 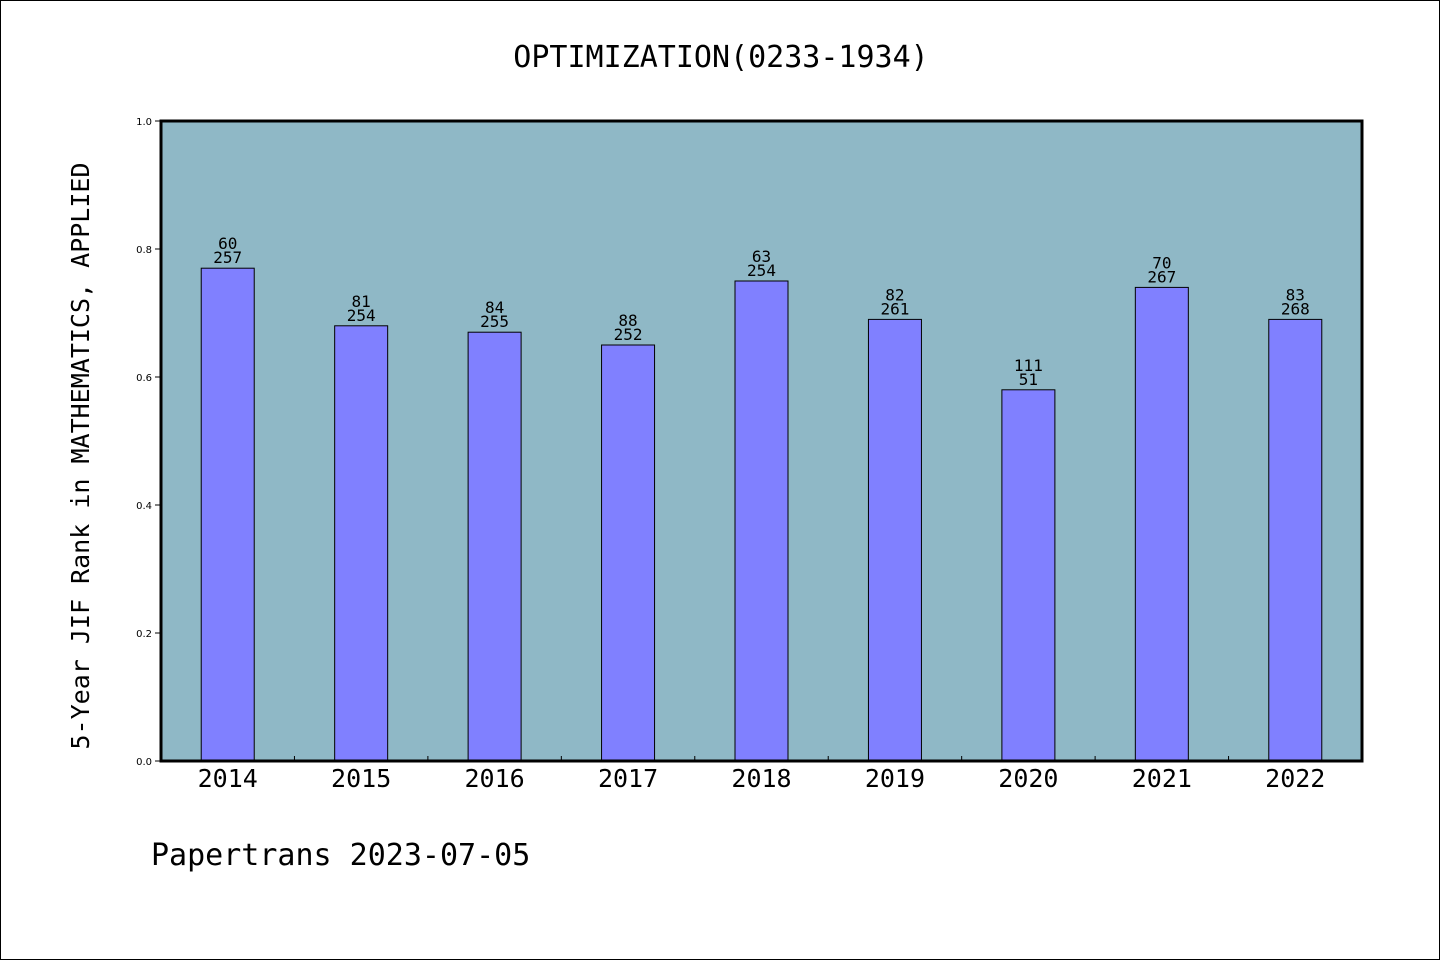 What do you see at coordinates (361, 315) in the screenshot?
I see `bar-label-total-2015: 254` at bounding box center [361, 315].